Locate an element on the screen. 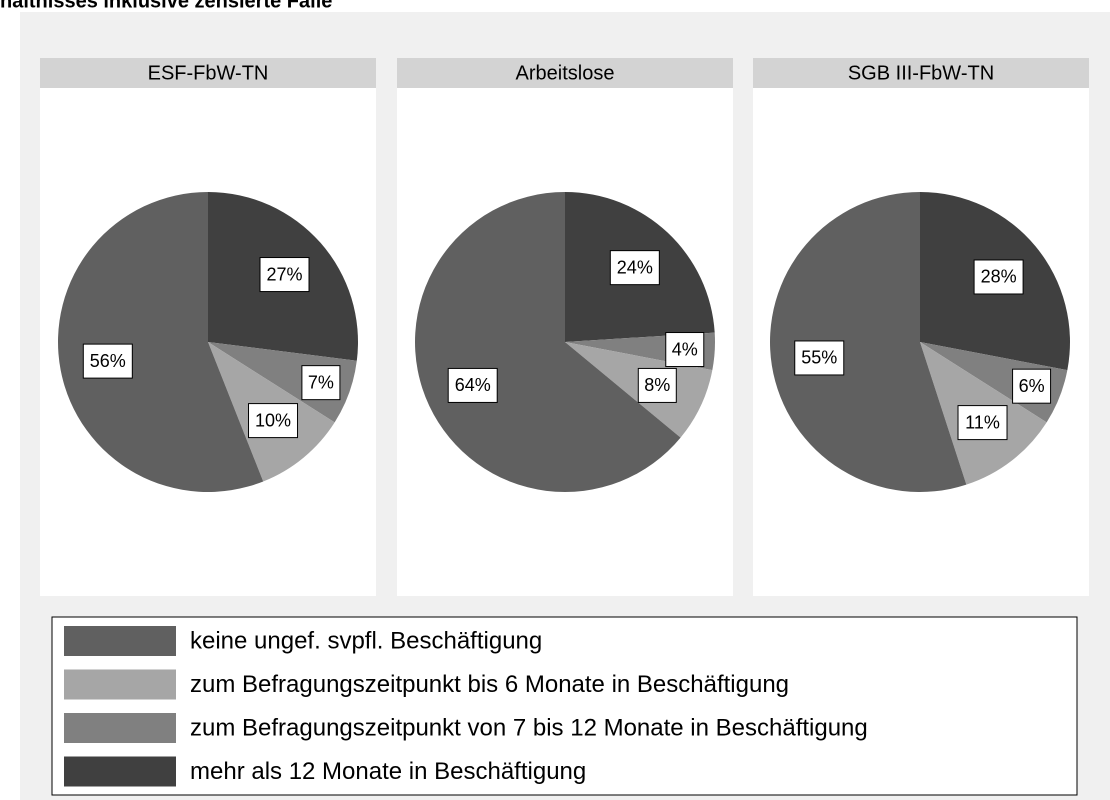 This screenshot has height=800, width=1110. value-label: 56% is located at coordinates (108, 361).